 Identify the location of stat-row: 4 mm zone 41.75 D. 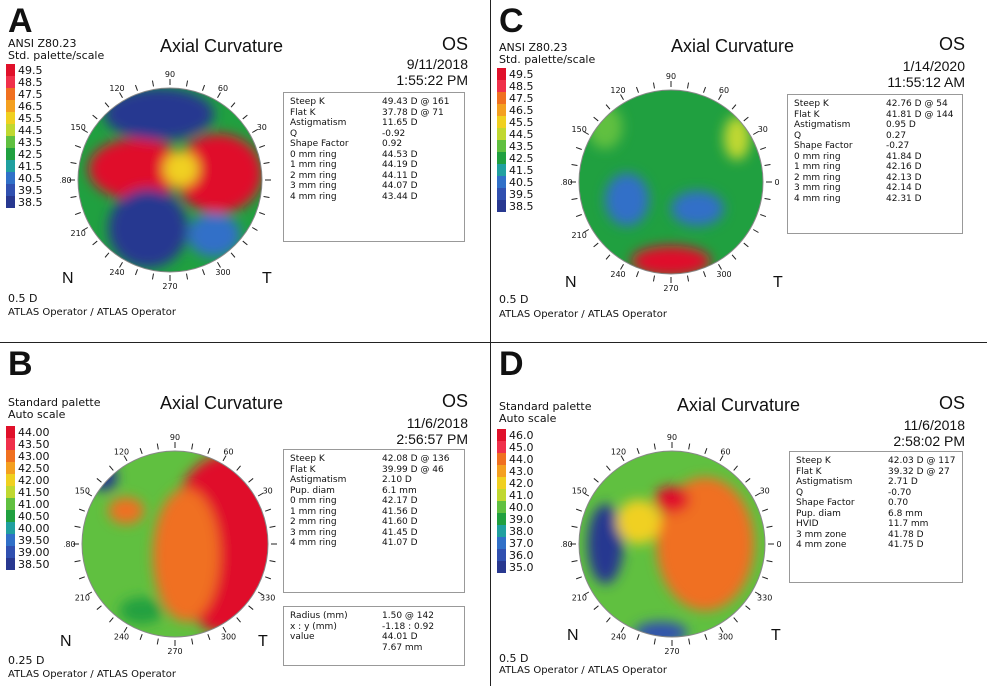
(876, 545).